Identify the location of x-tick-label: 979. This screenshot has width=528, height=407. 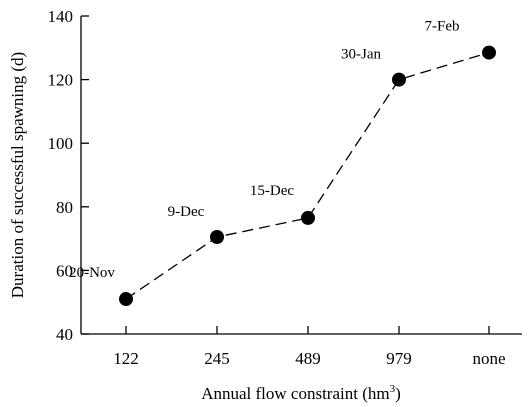
(399, 358).